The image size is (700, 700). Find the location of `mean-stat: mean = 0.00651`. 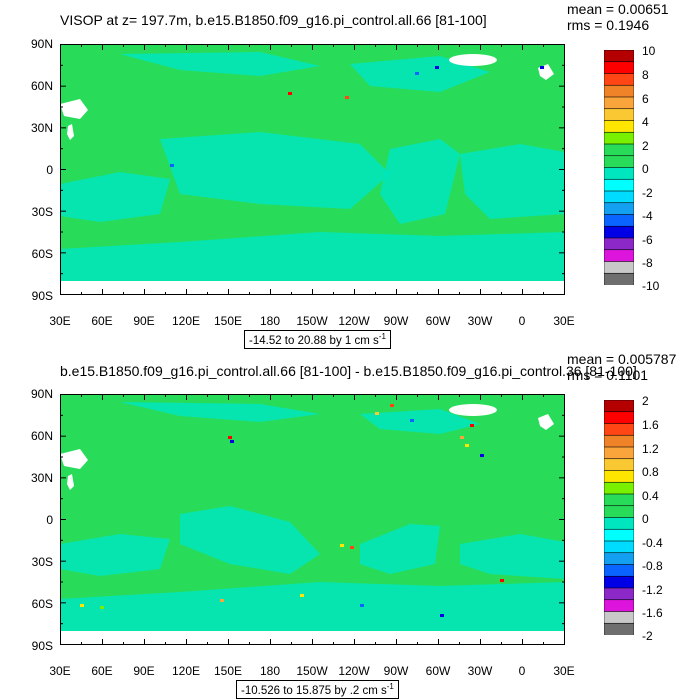

mean-stat: mean = 0.00651 is located at coordinates (618, 9).